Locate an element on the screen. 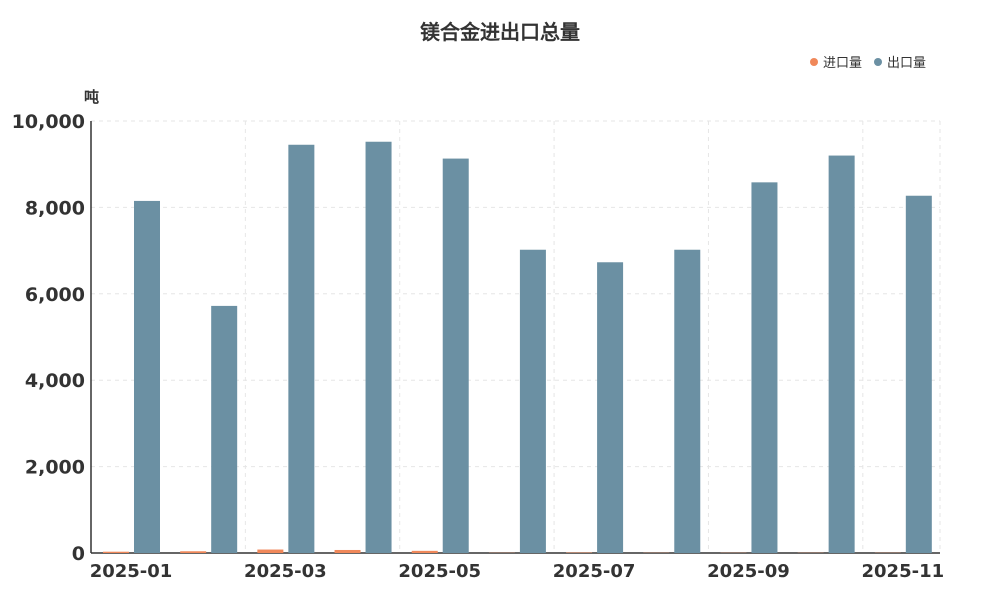 This screenshot has width=1000, height=600. x-tick-label: 2025-07 is located at coordinates (594, 571).